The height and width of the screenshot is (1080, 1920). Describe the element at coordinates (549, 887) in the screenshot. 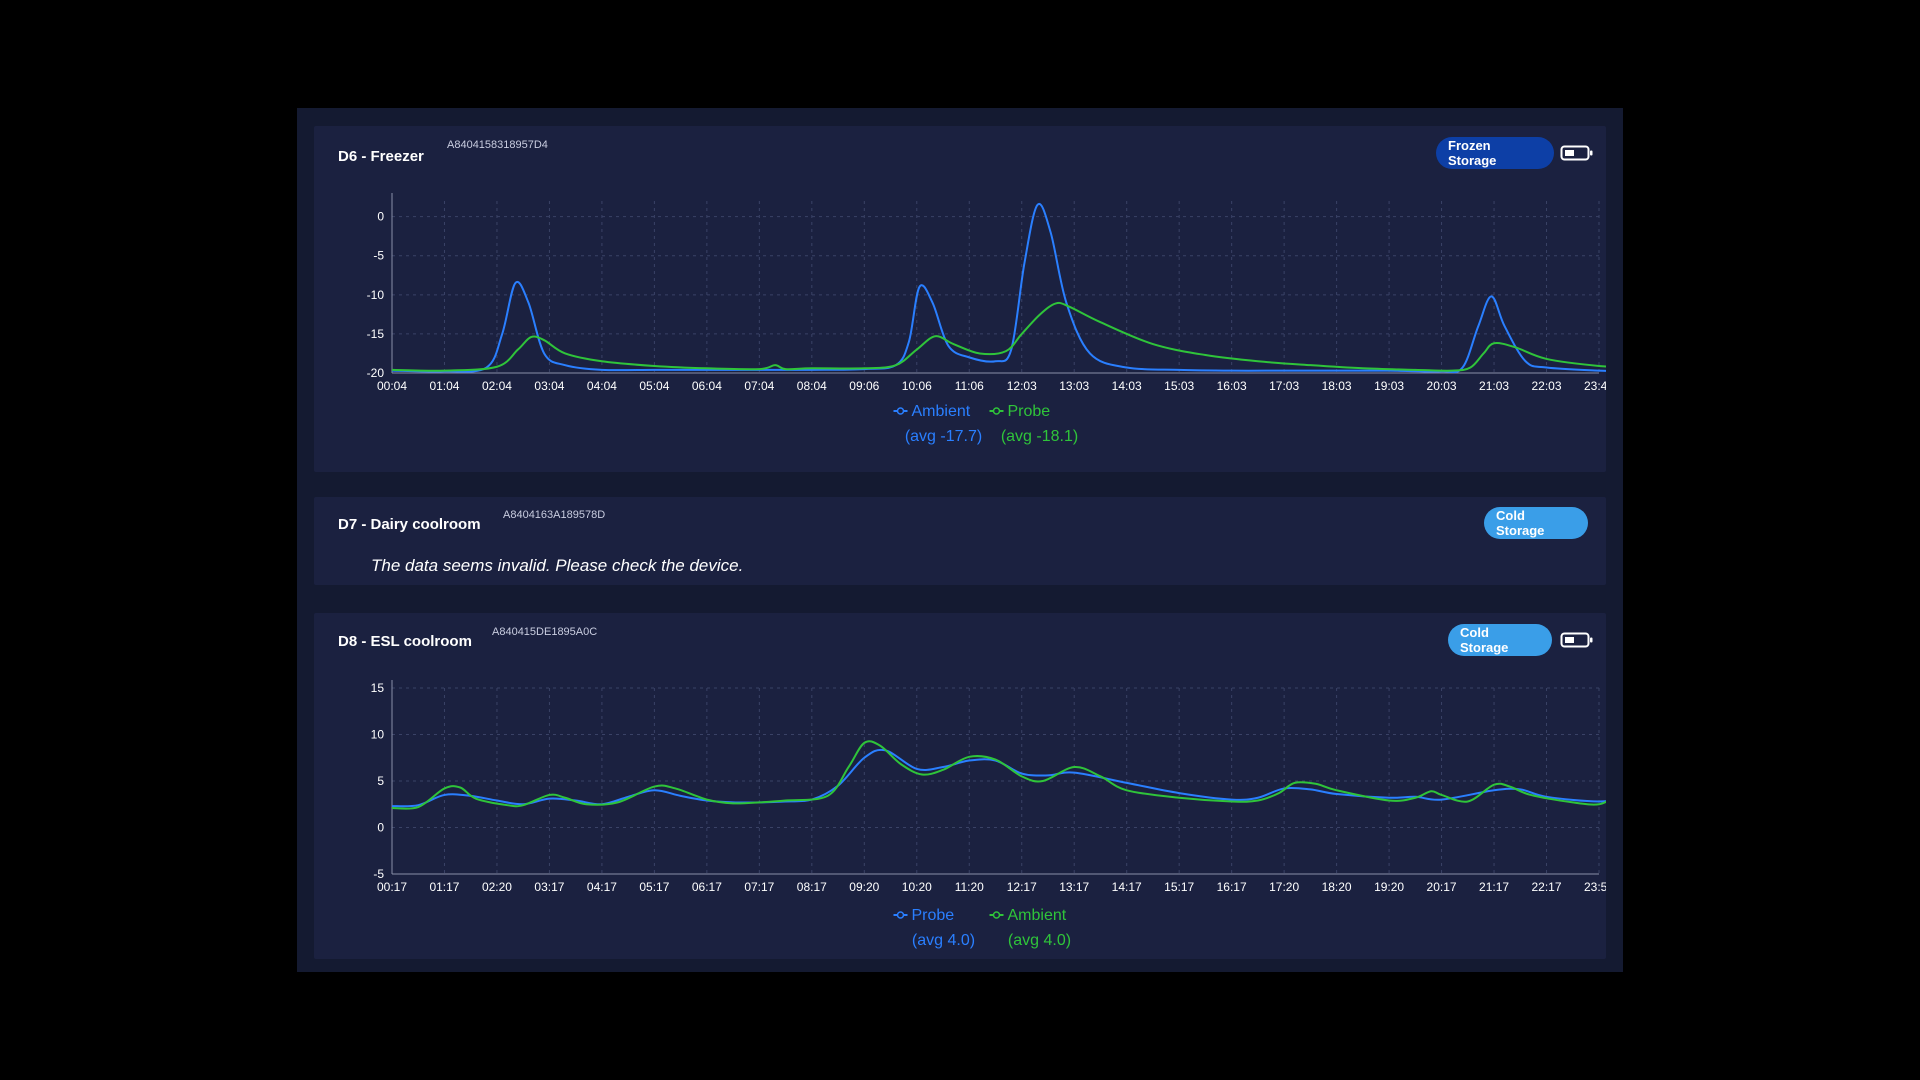

I see `x-tick-label: 03:17` at that location.